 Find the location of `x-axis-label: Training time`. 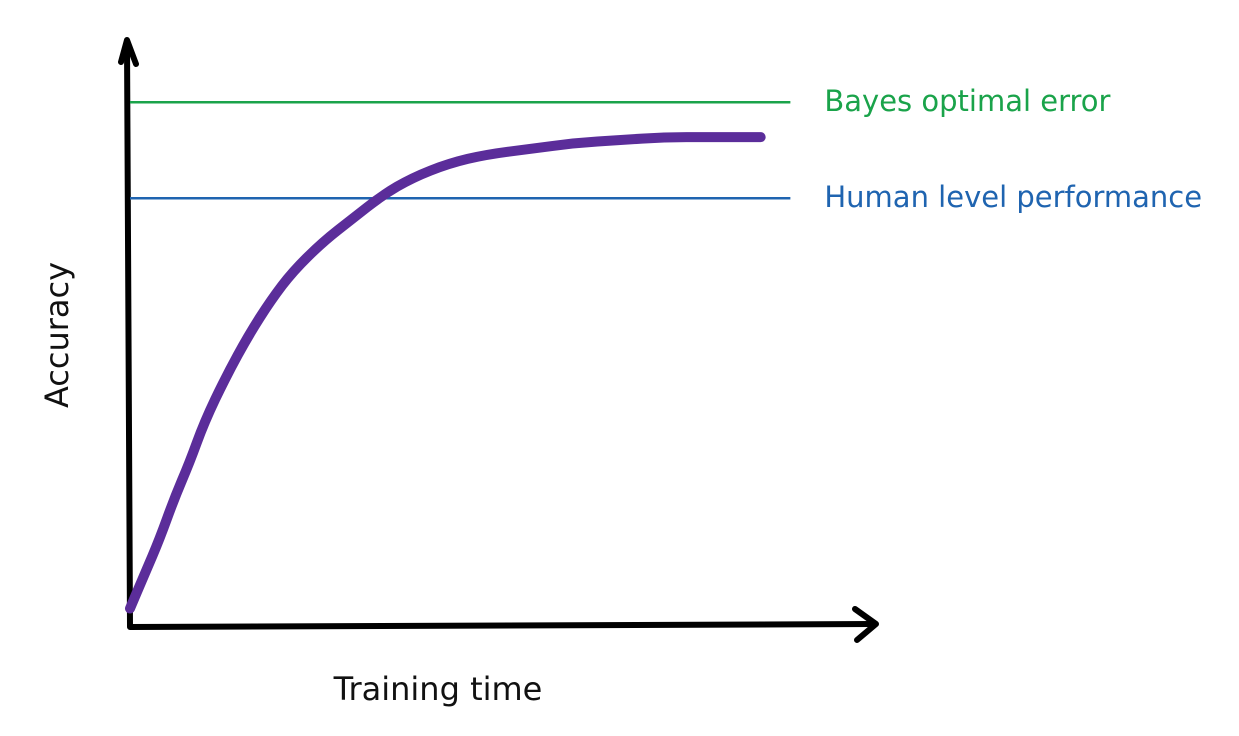

x-axis-label: Training time is located at coordinates (438, 689).